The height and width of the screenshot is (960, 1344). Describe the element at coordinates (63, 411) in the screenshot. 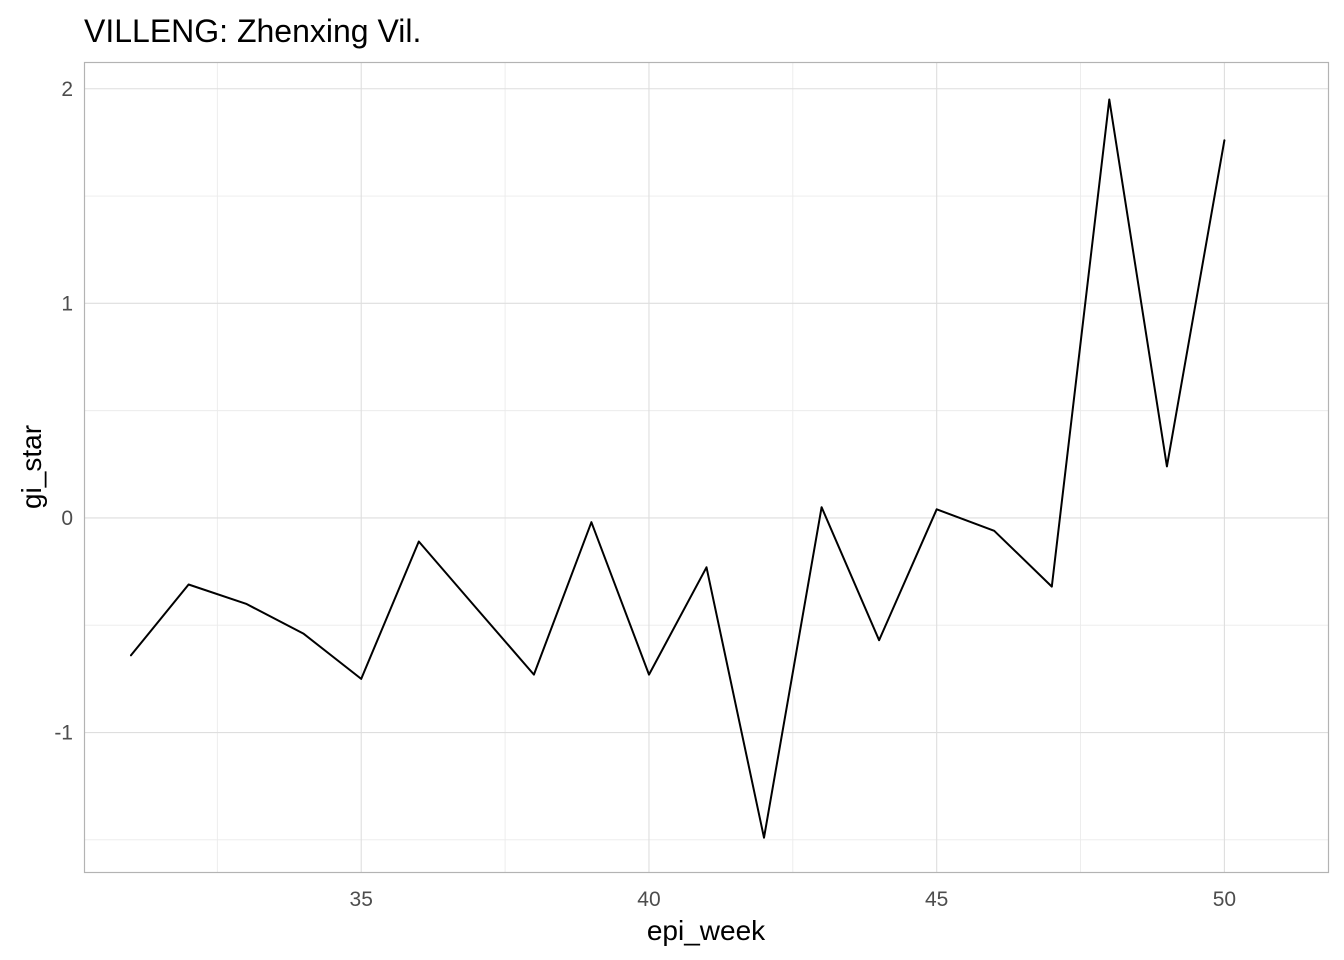

I see `y-axis-tick-labels: -1 0 1 2` at that location.